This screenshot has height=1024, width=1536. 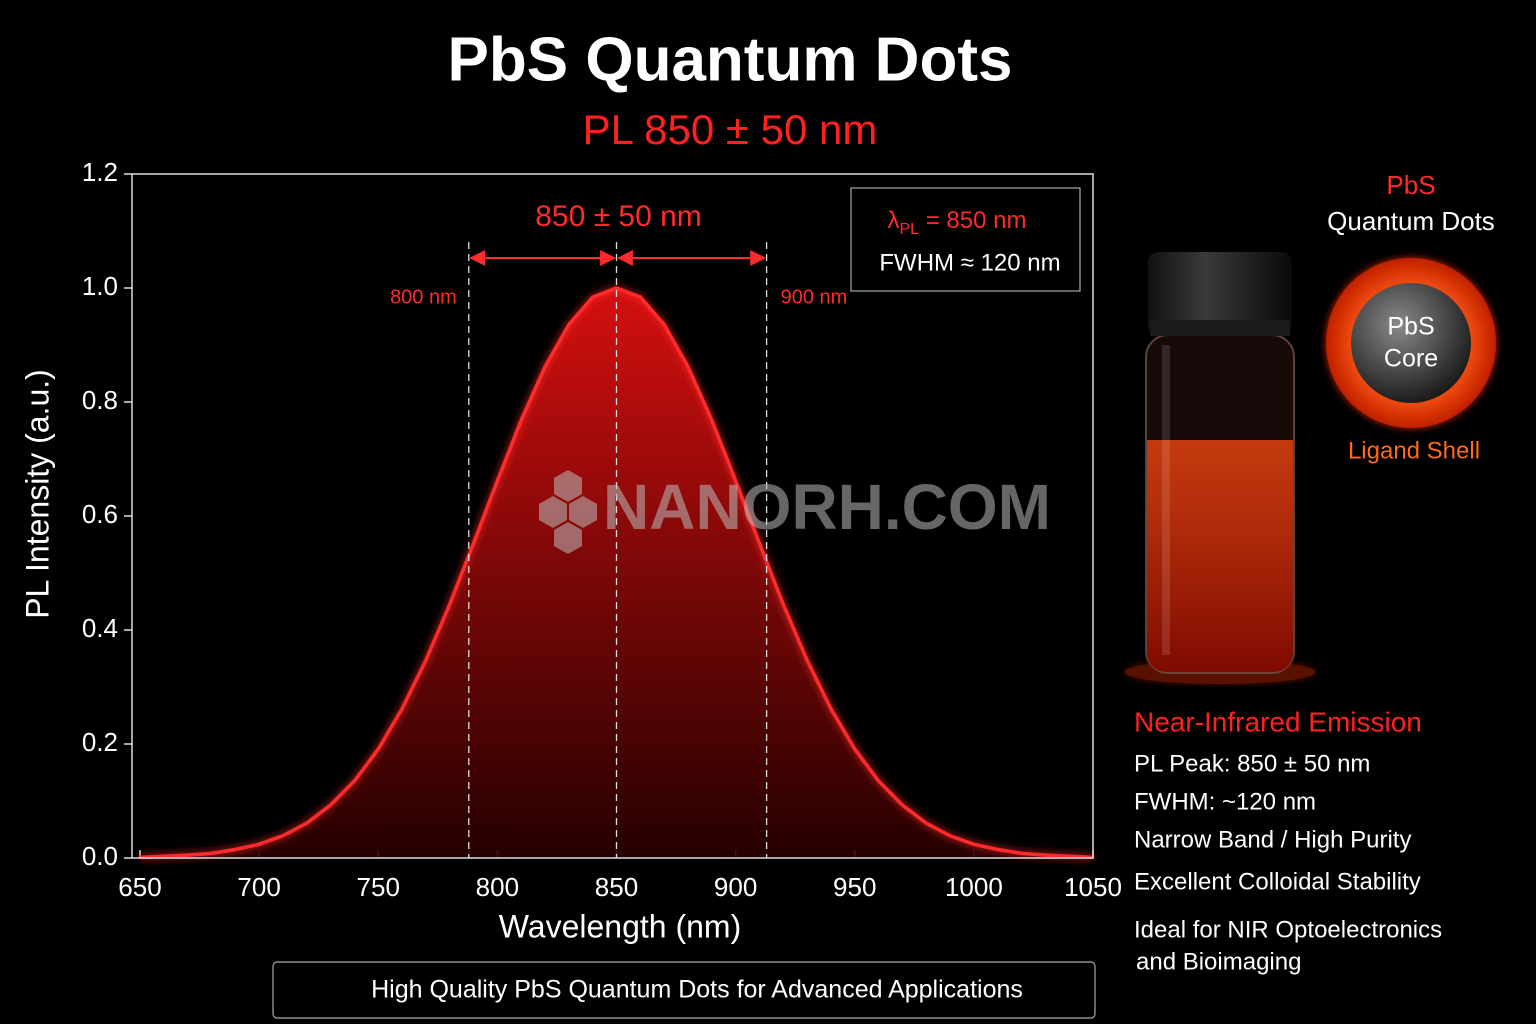 I want to click on range-label: 850 ± 50 nm, so click(x=618, y=216).